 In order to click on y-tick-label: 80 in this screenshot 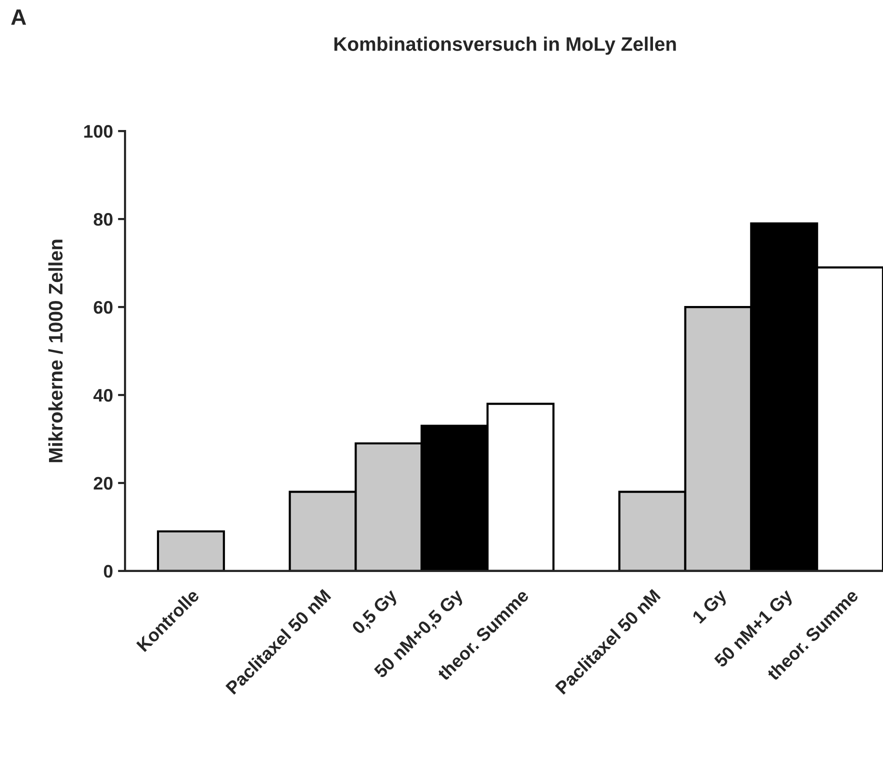, I will do `click(103, 219)`.